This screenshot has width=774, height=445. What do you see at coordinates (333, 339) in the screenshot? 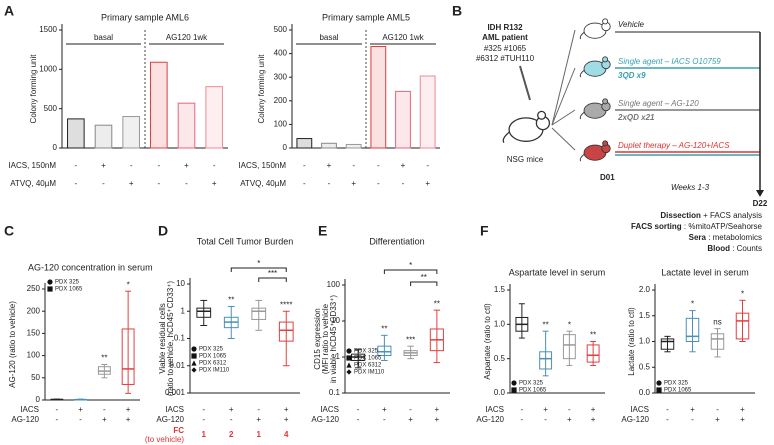
I see `y-axis-label: in viable hCD45⁺CD33⁺)` at bounding box center [333, 339].